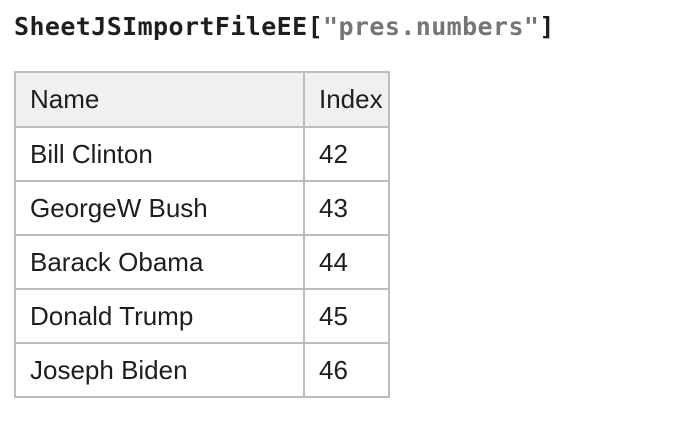 This screenshot has height=432, width=684. Describe the element at coordinates (346, 262) in the screenshot. I see `cell-index: 44` at that location.